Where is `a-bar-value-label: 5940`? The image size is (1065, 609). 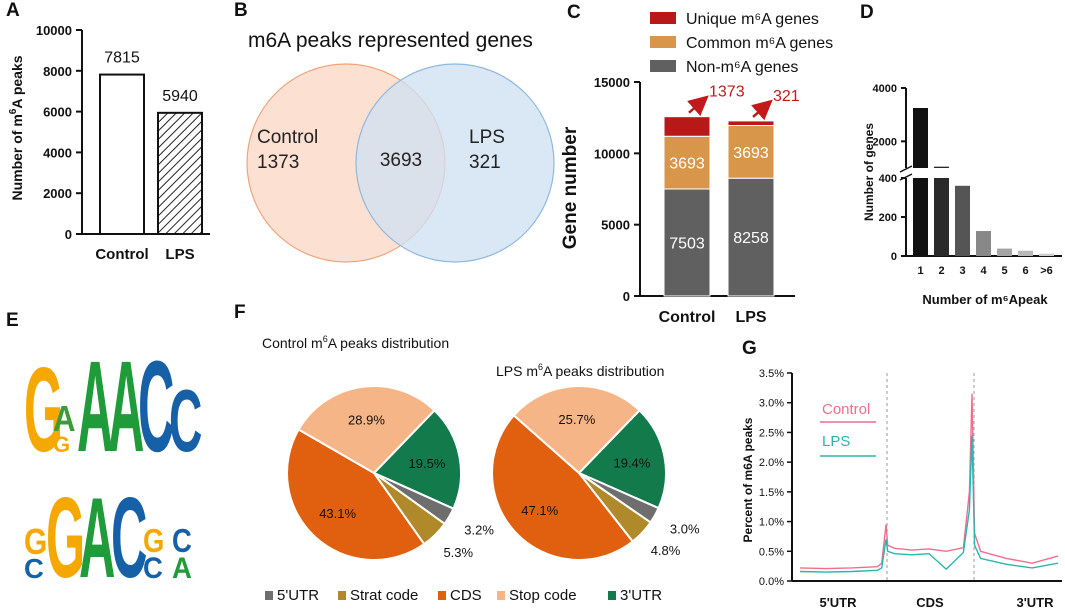 a-bar-value-label: 5940 is located at coordinates (180, 96).